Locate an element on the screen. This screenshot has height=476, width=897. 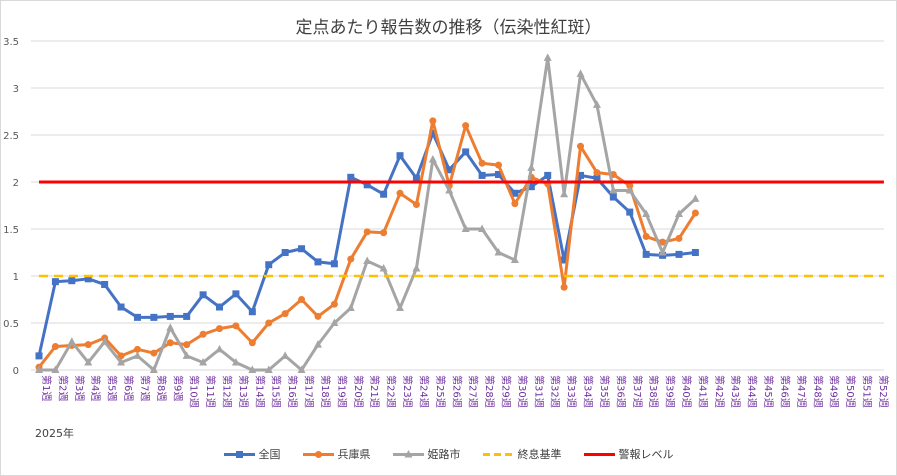
x-tick-label: 第37週 is located at coordinates (637, 391).